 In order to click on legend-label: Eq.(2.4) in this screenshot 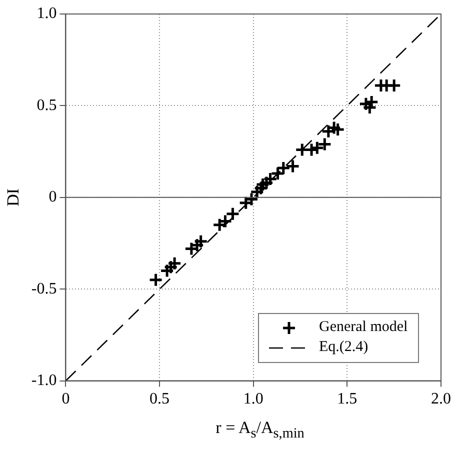, I will do `click(343, 347)`.